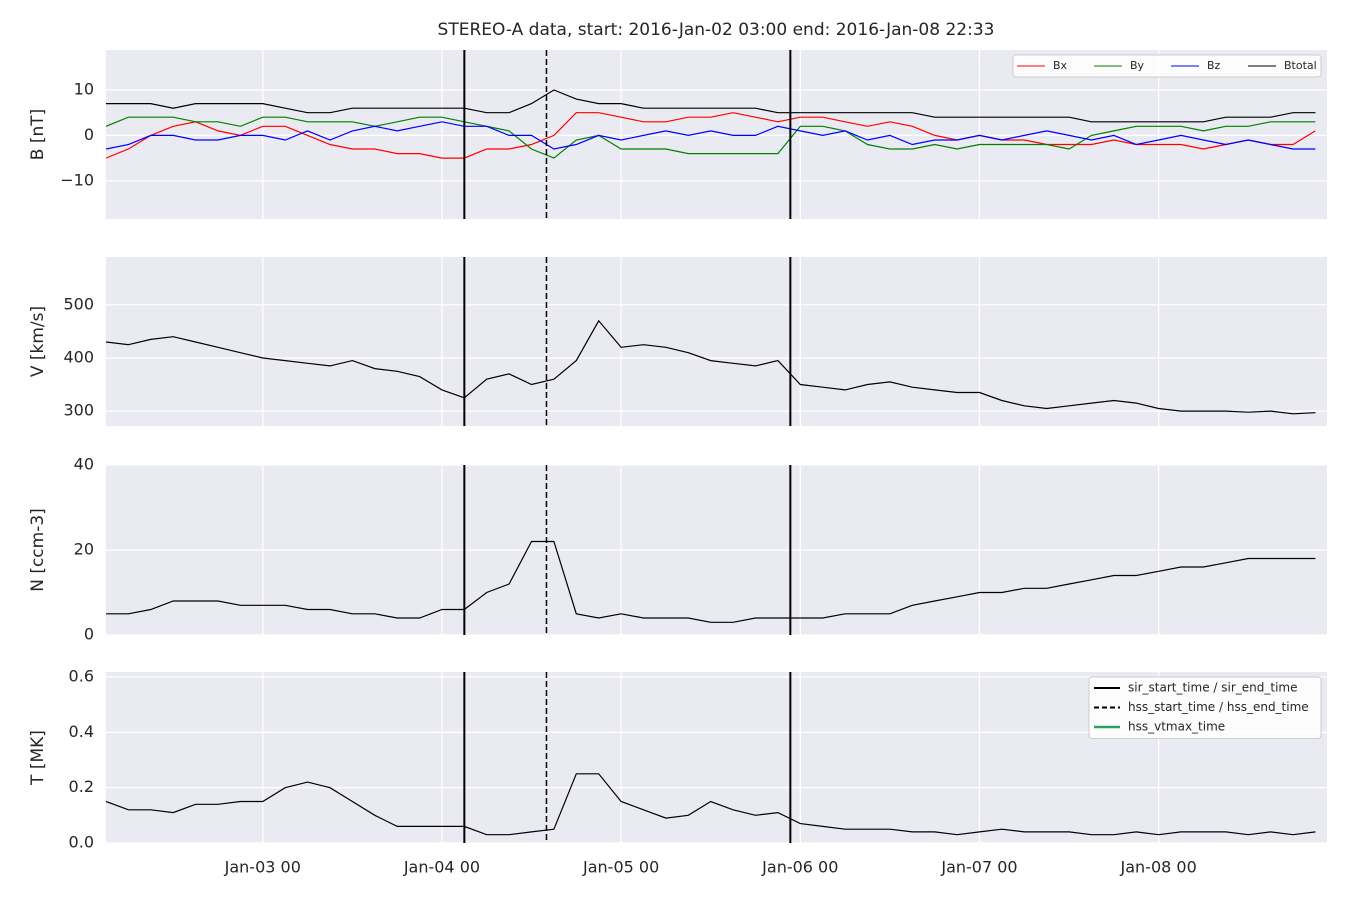 Image resolution: width=1350 pixels, height=900 pixels. I want to click on y-tick-label: 300, so click(78, 410).